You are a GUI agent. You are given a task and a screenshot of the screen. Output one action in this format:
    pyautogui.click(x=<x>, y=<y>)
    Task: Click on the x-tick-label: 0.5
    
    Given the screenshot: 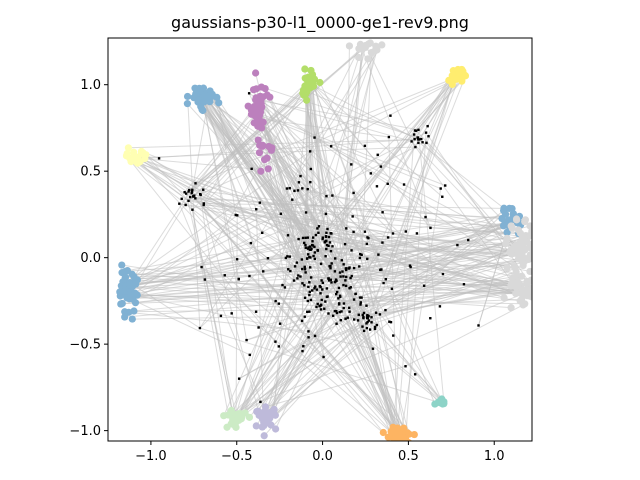 What is the action you would take?
    pyautogui.click(x=408, y=456)
    